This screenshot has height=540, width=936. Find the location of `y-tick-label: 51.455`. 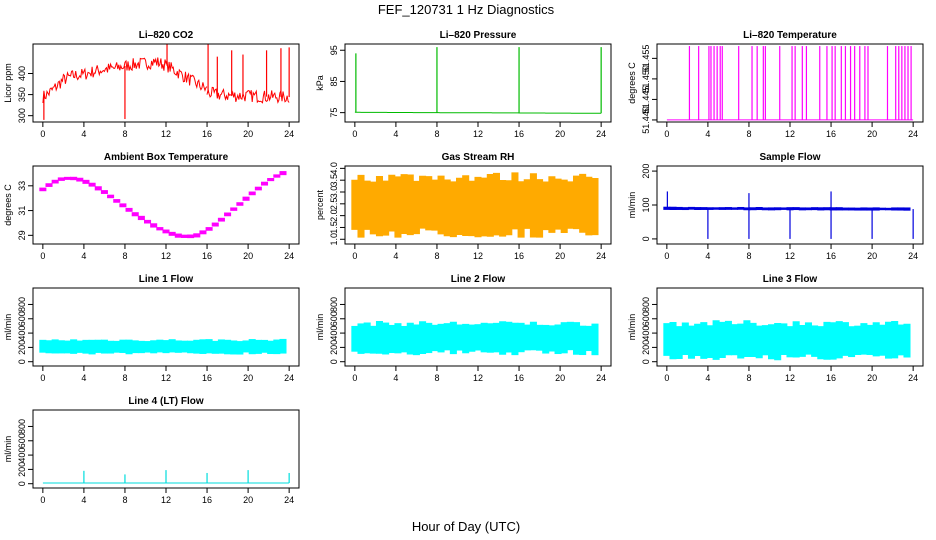

y-tick-label: 51.455 is located at coordinates (646, 59).